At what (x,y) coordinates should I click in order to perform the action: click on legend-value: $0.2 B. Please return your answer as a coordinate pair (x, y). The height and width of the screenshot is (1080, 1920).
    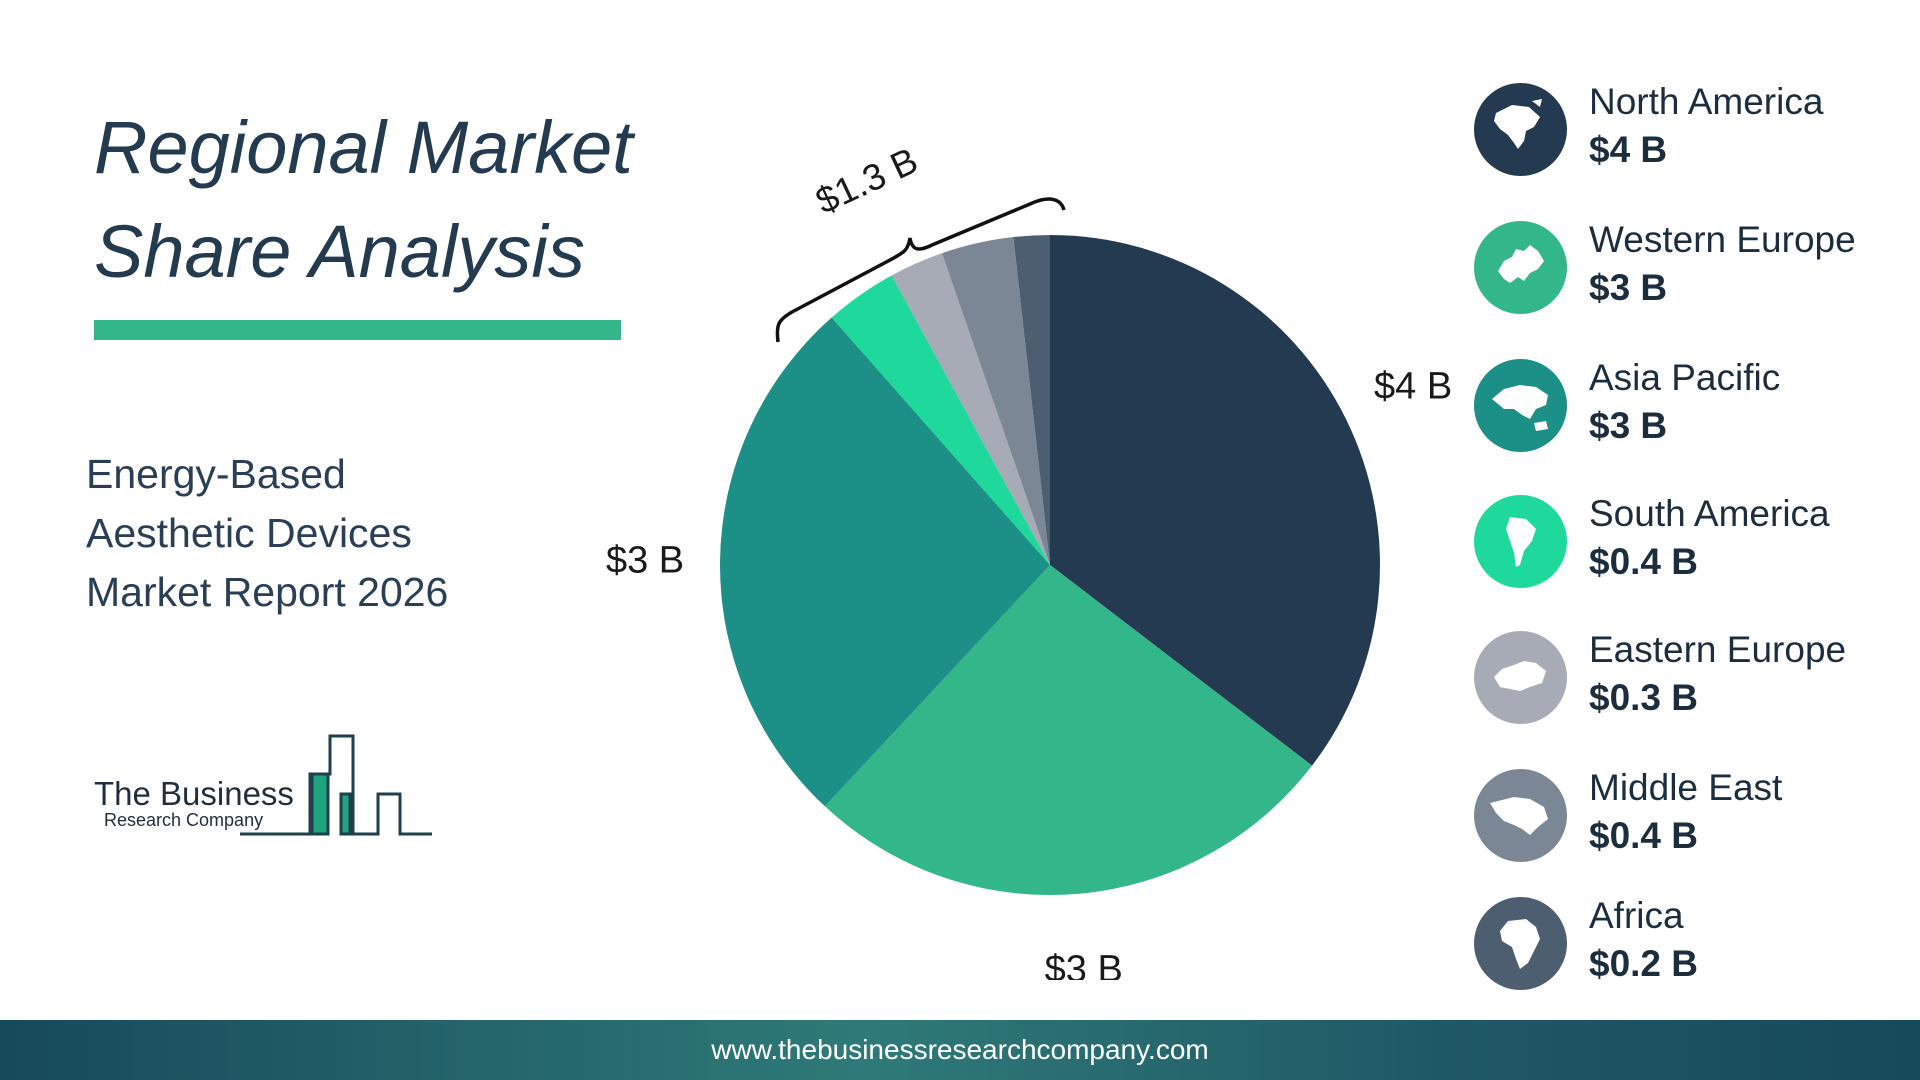
    Looking at the image, I should click on (1644, 963).